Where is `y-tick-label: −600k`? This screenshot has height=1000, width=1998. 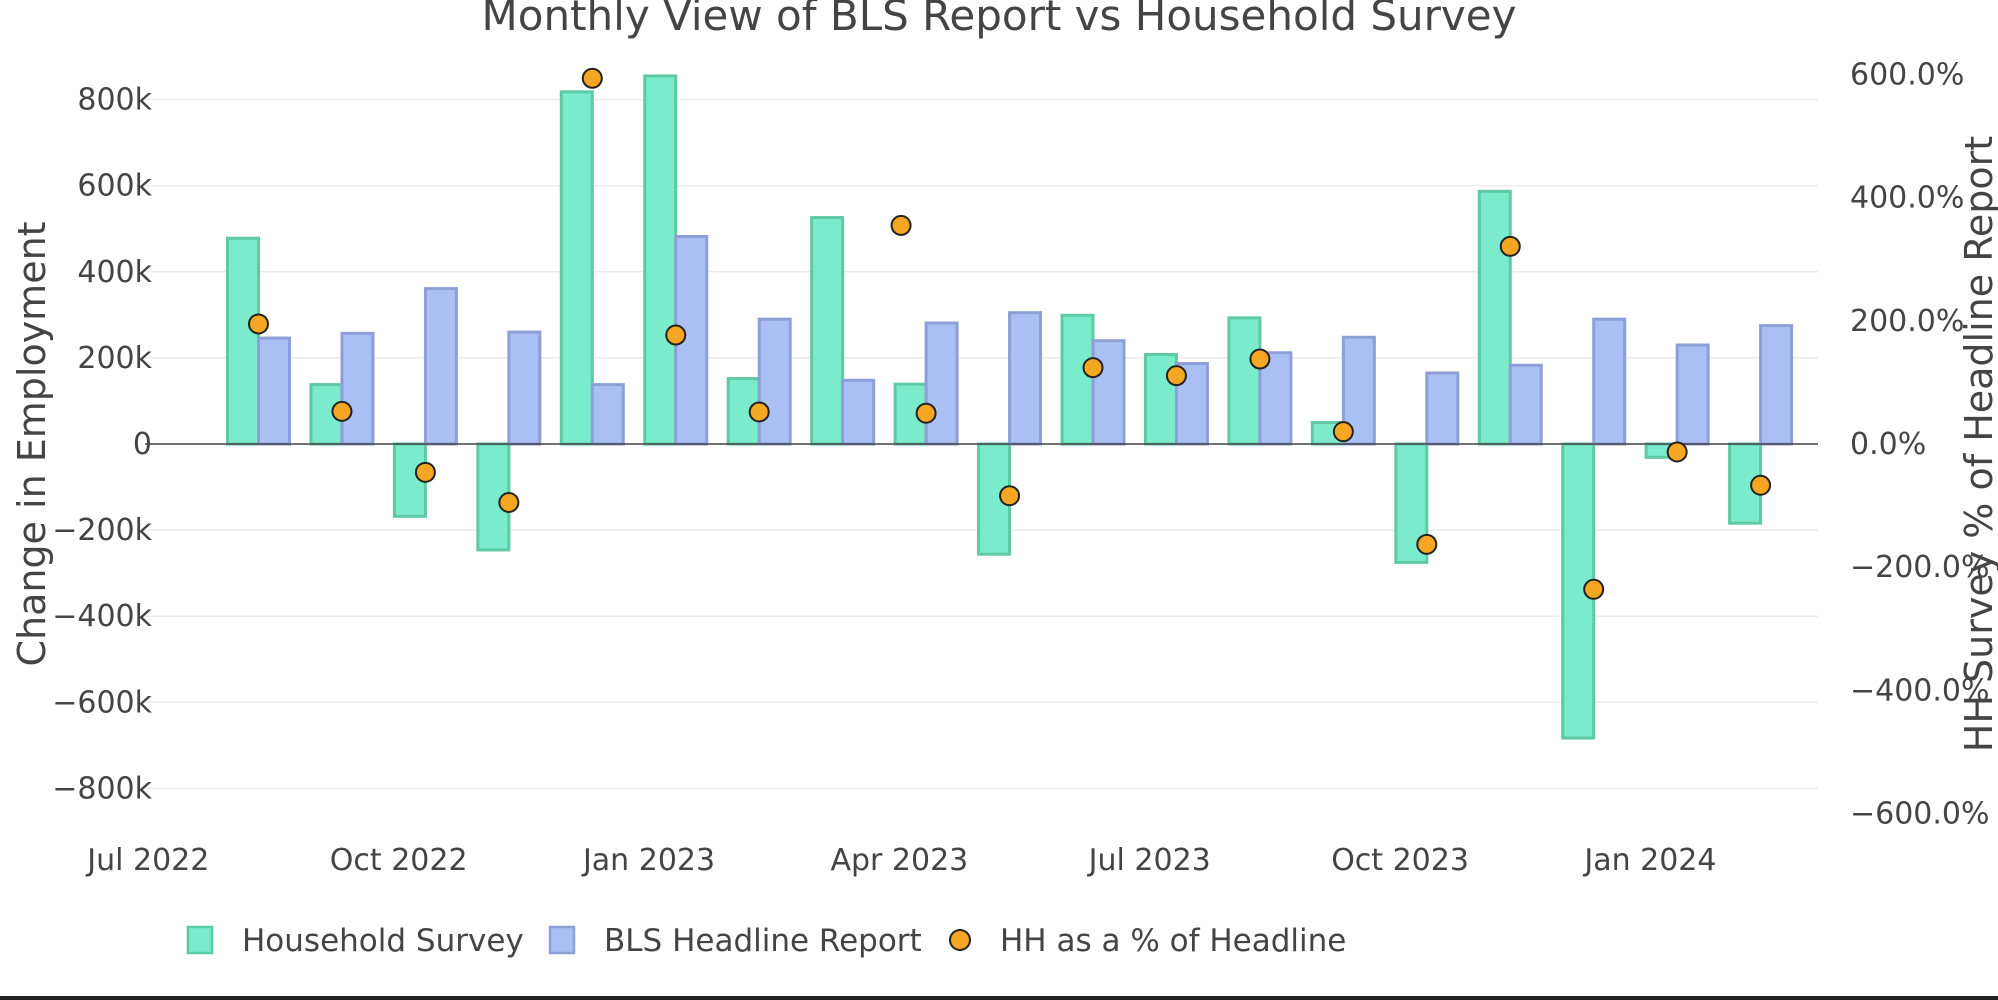
y-tick-label: −600k is located at coordinates (102, 702).